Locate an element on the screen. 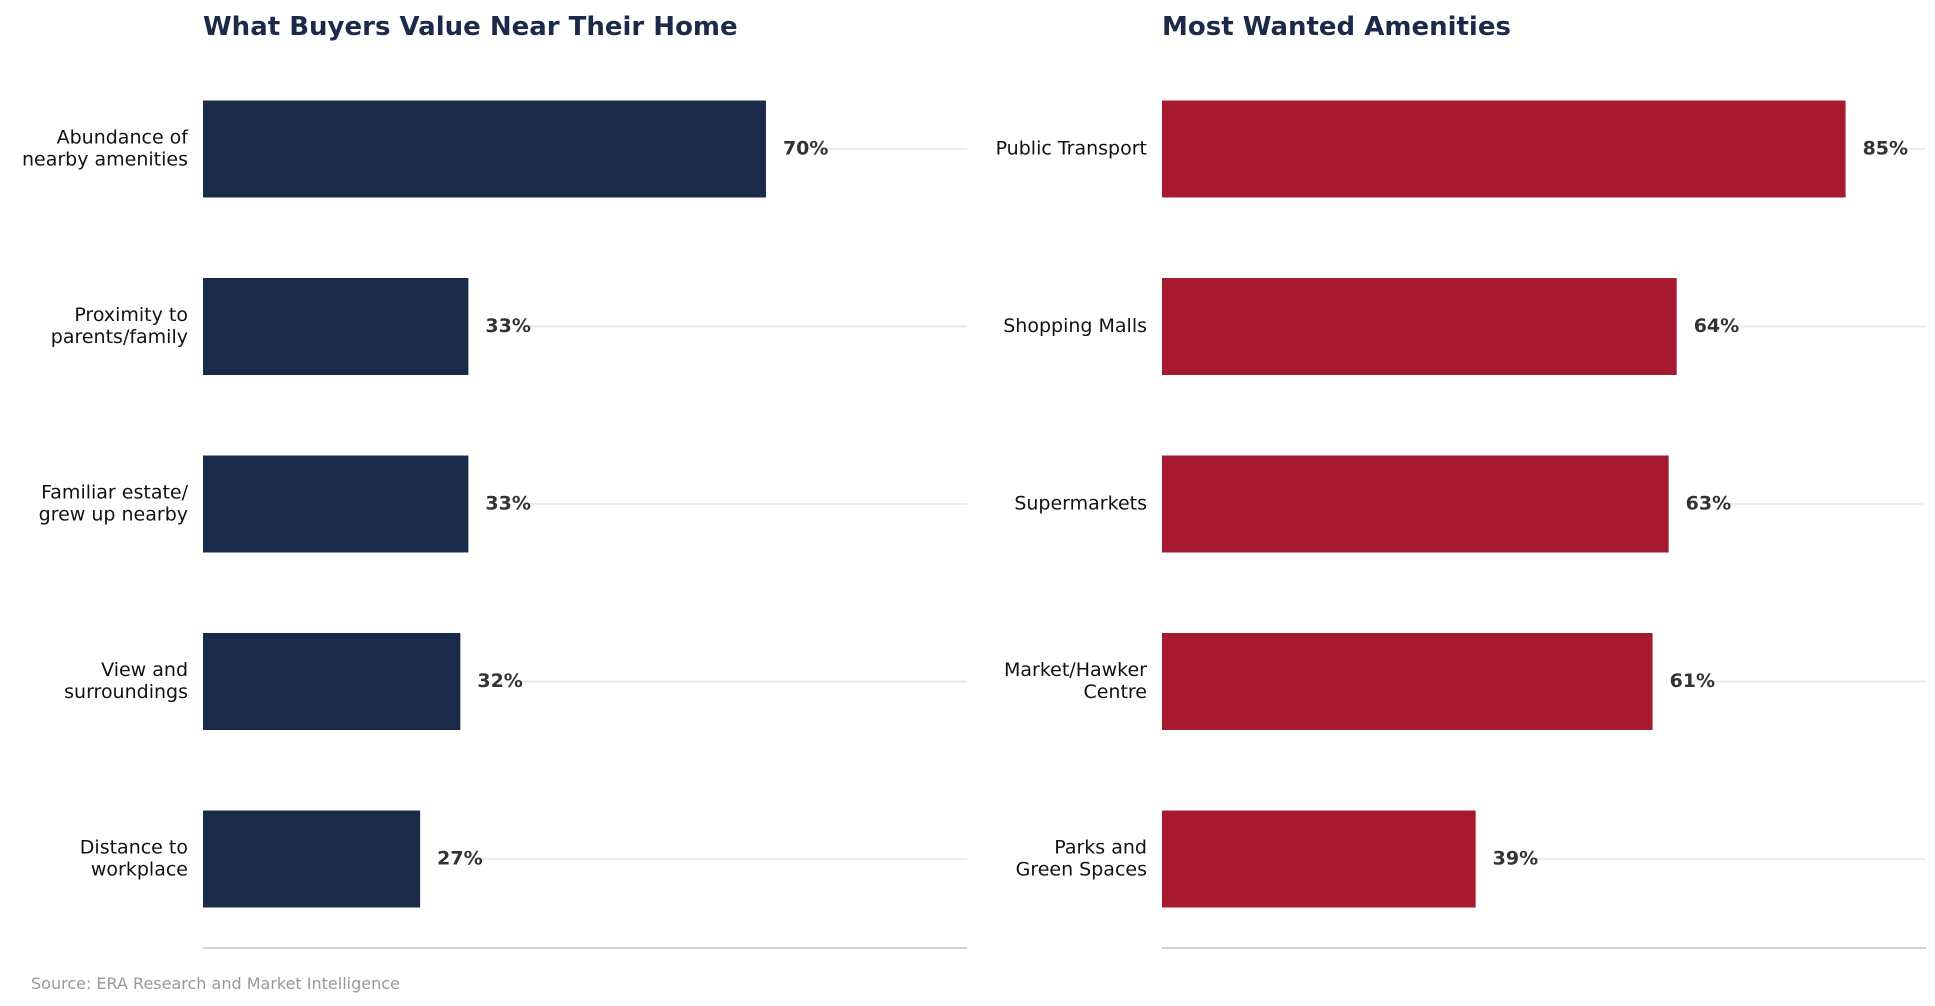  left-chart-category-label: Abundance of is located at coordinates (123, 138).